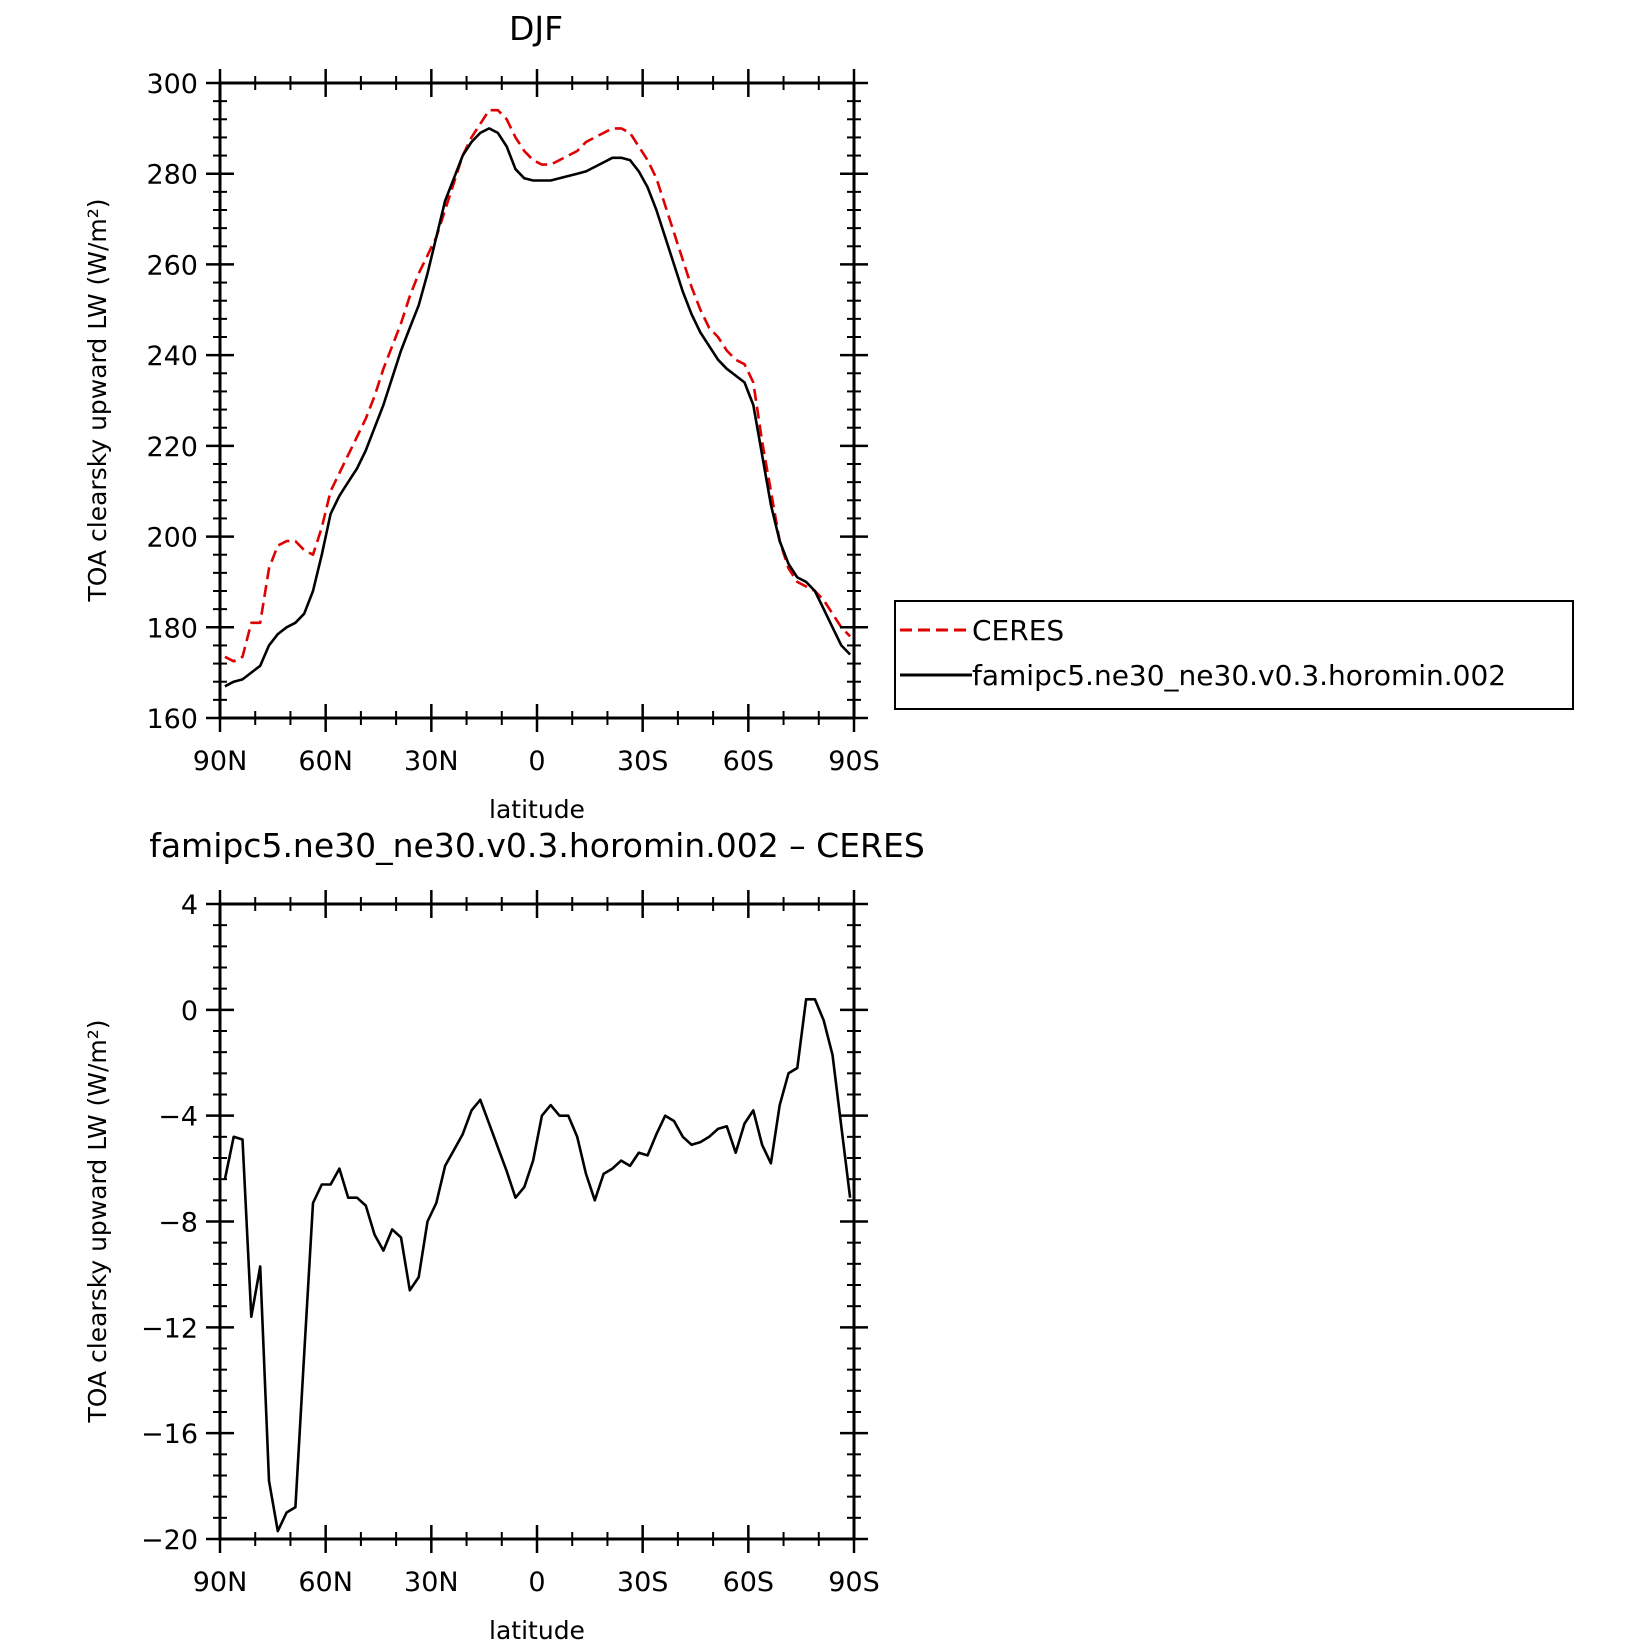  Describe the element at coordinates (537, 809) in the screenshot. I see `top-x-axis-title: latitude` at that location.